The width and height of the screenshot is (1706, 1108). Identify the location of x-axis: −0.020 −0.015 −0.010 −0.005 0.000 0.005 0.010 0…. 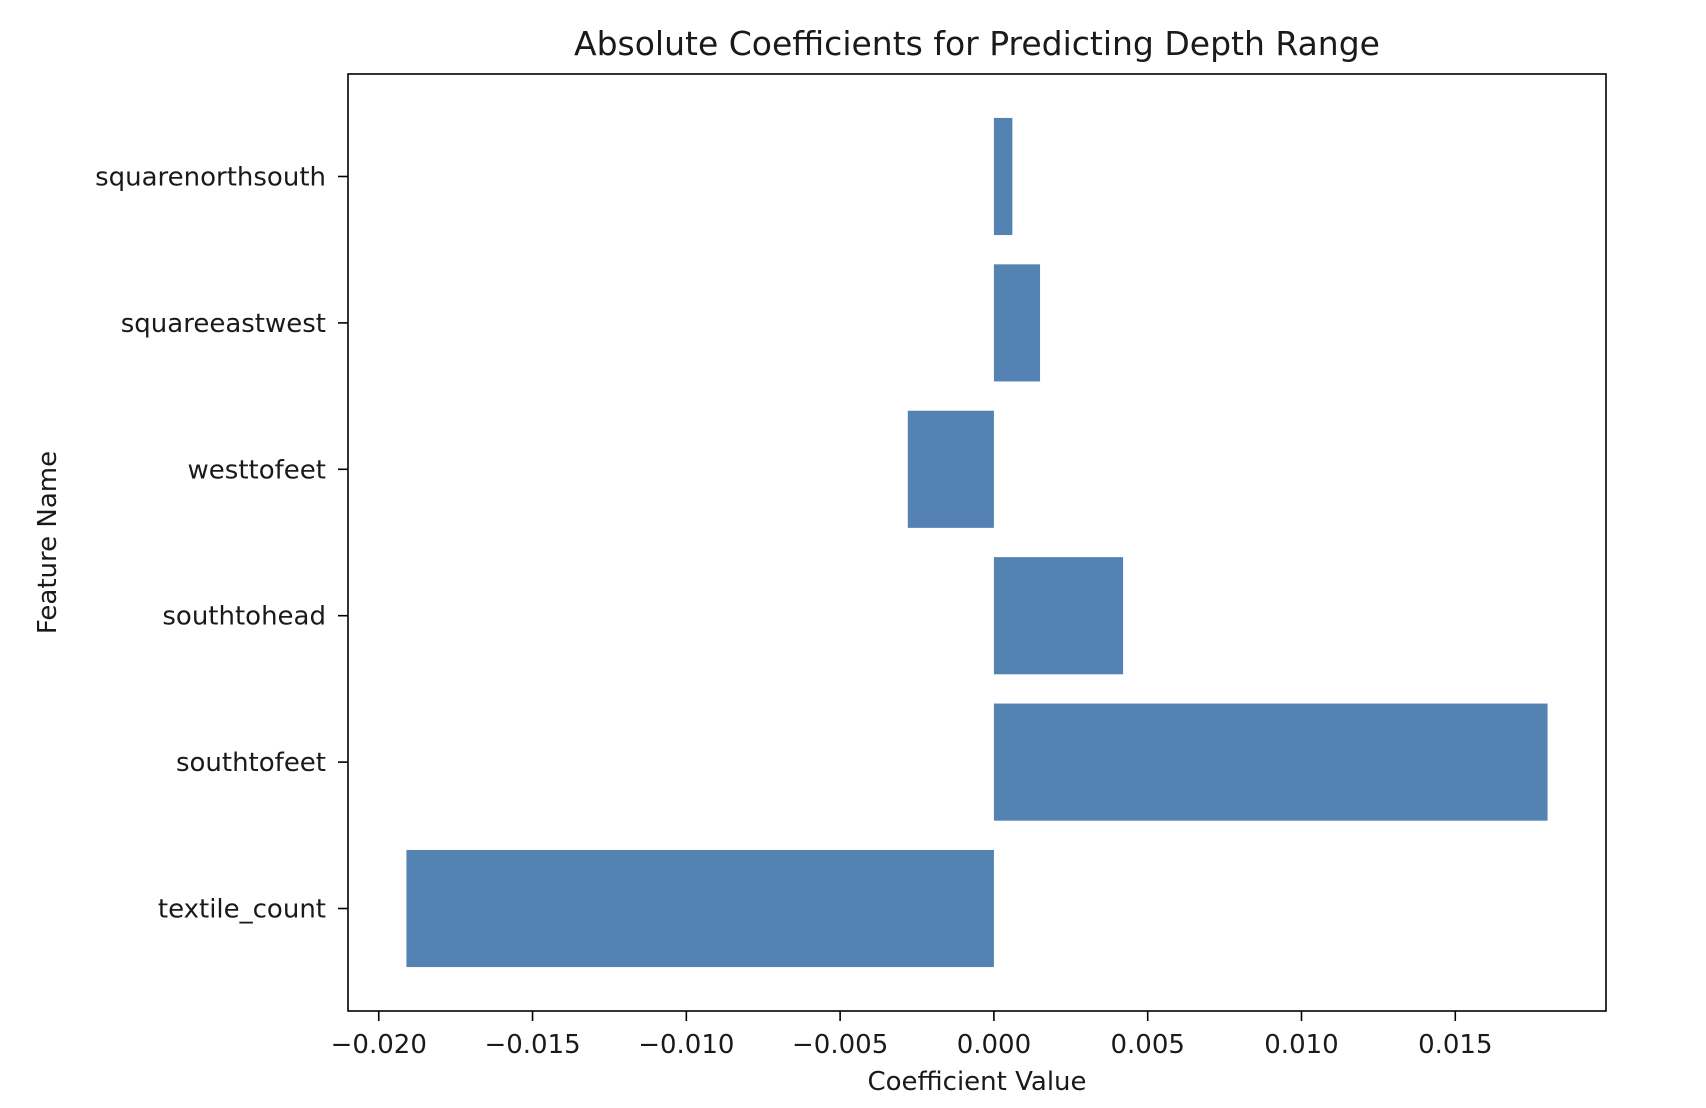
(912, 1035).